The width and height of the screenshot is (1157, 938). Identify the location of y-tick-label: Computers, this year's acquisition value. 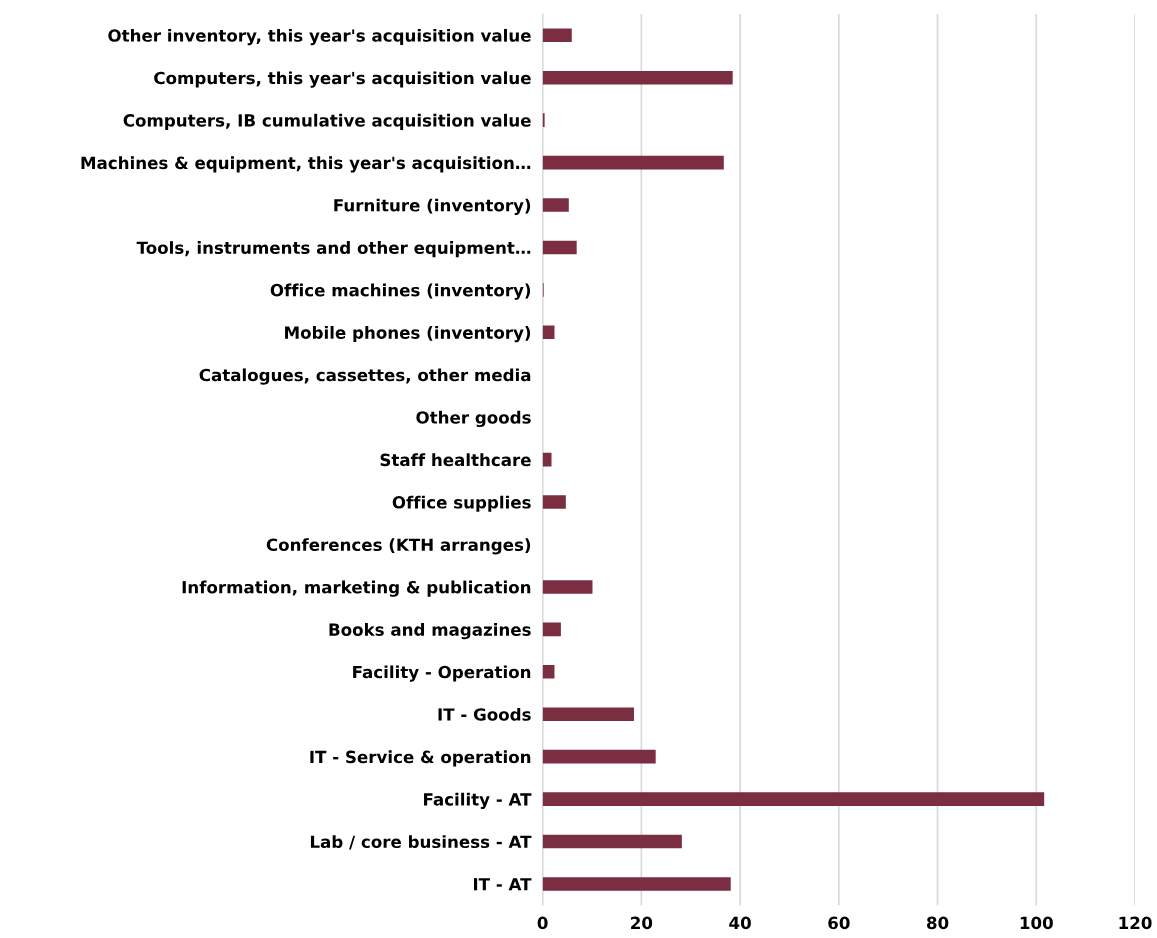
(342, 79).